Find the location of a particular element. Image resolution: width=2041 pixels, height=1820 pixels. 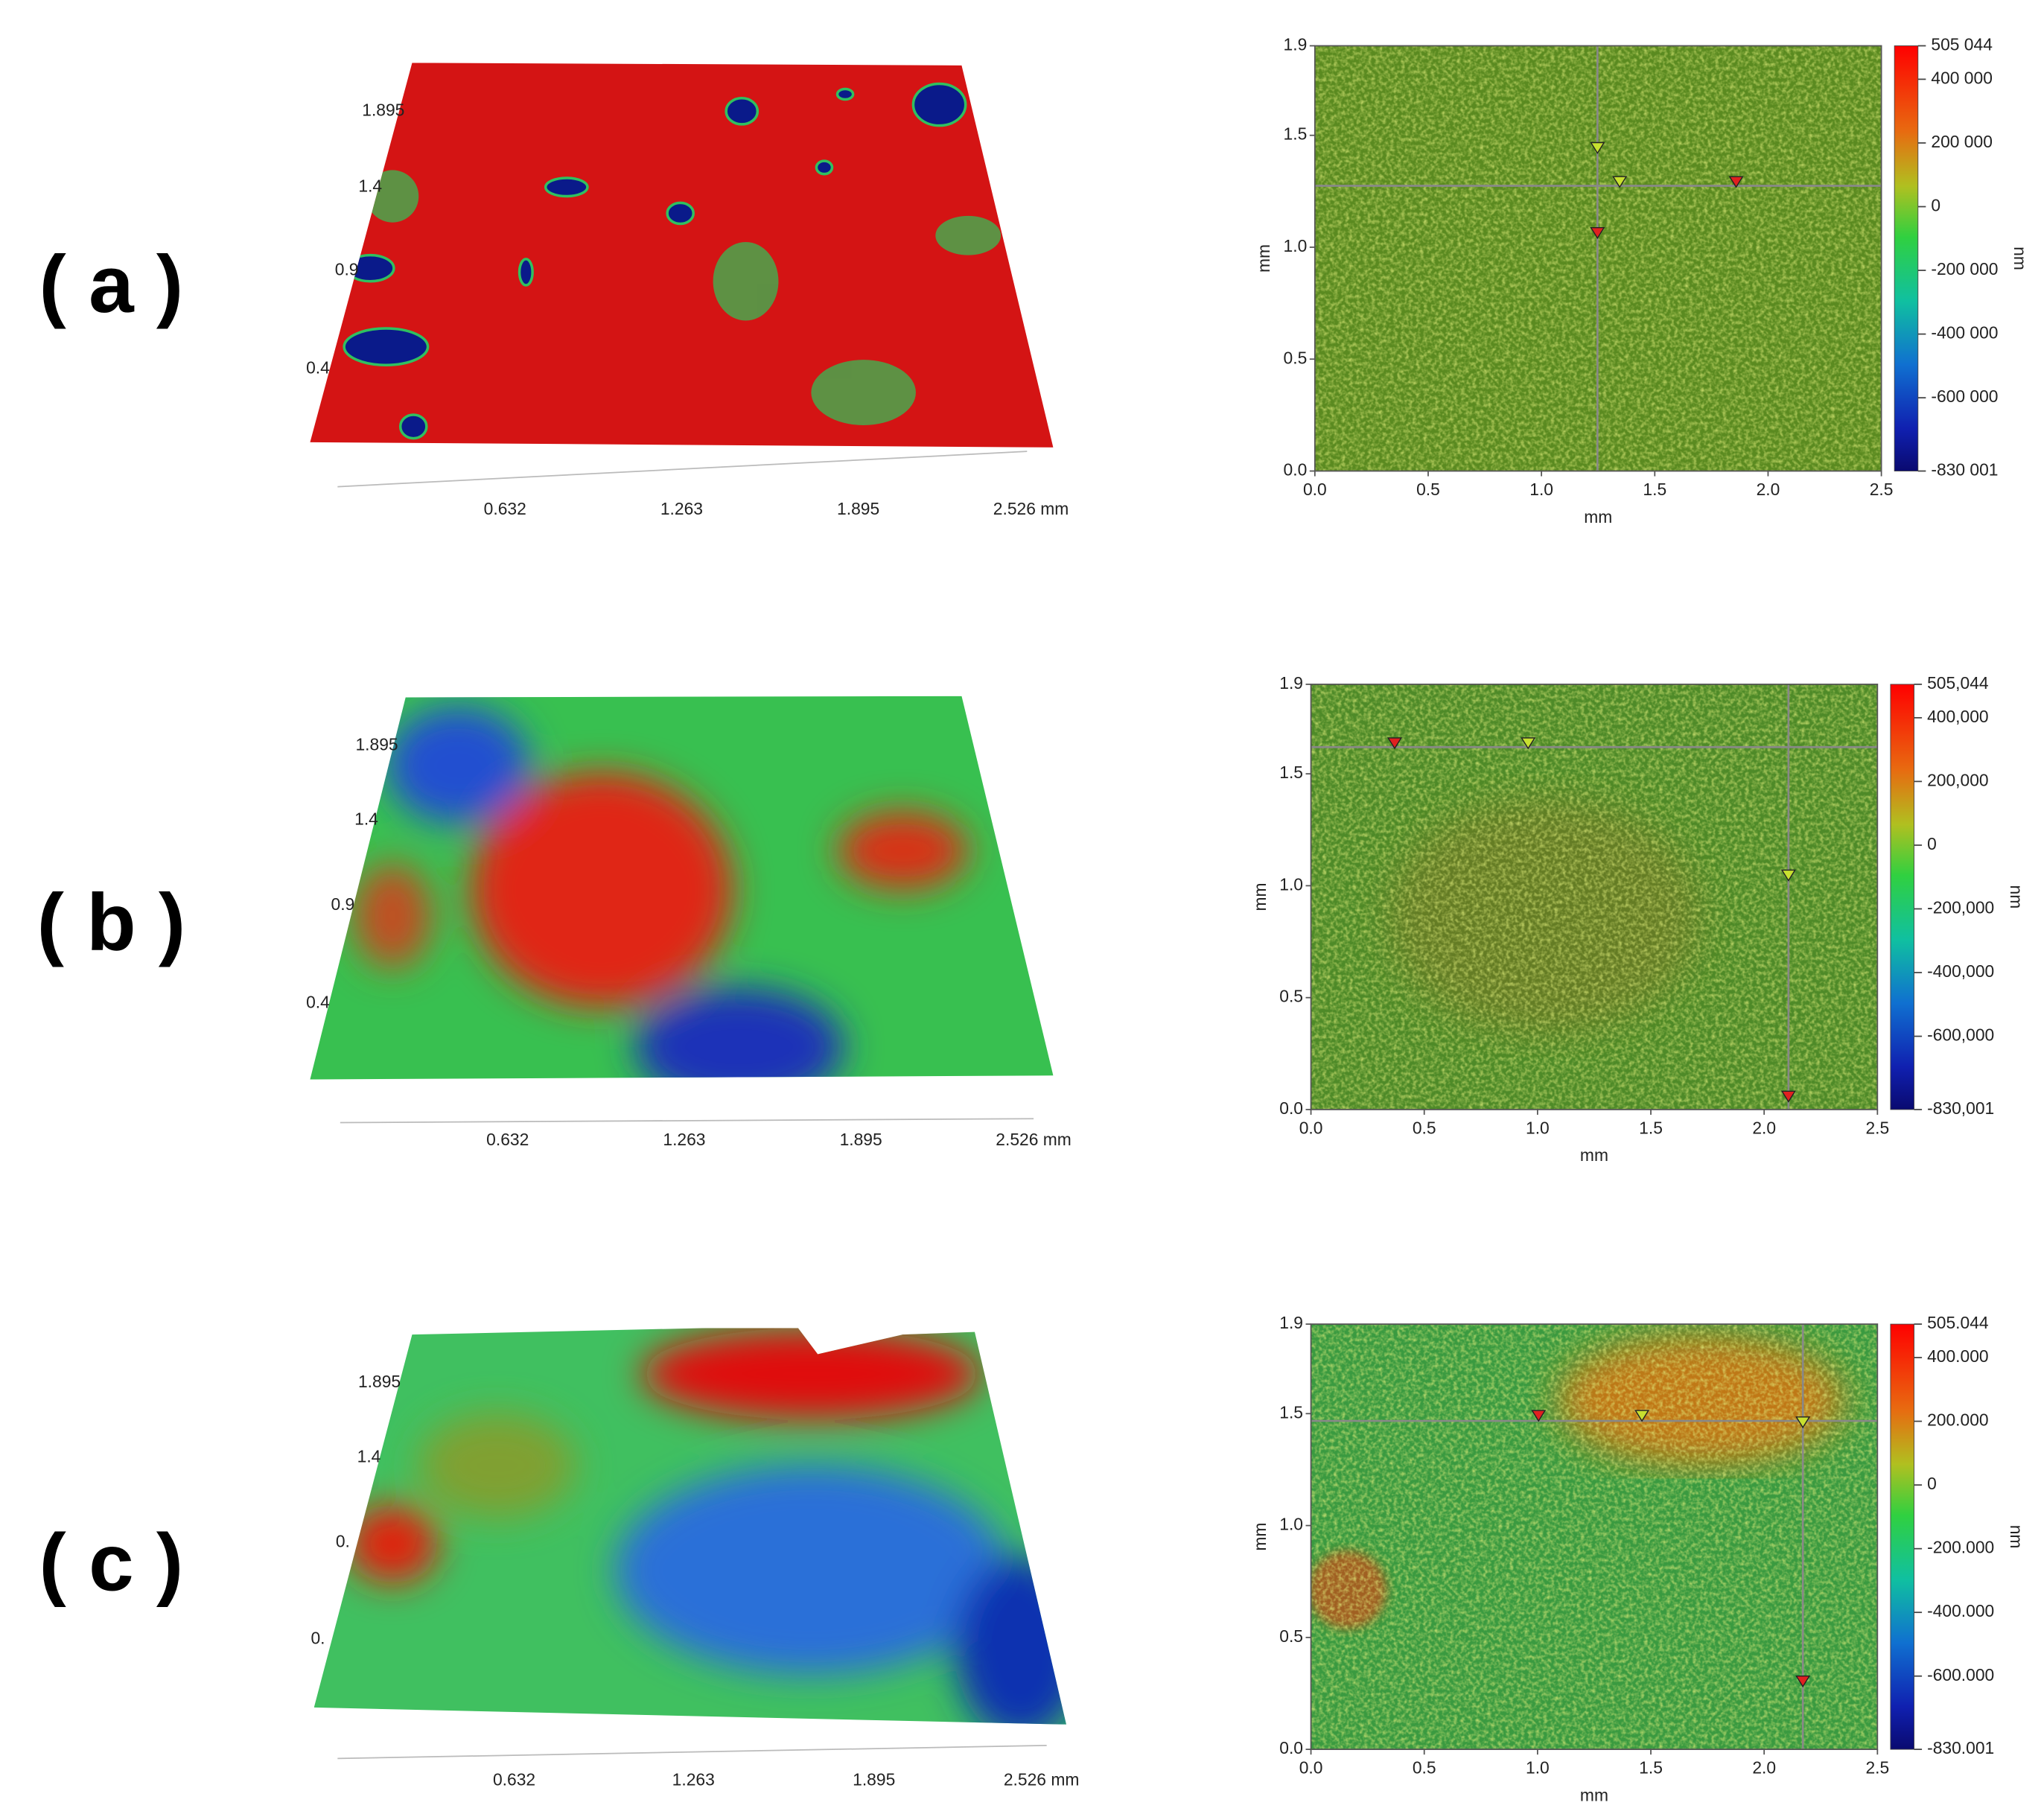

colorbar-label: -830 001 is located at coordinates (1964, 470).